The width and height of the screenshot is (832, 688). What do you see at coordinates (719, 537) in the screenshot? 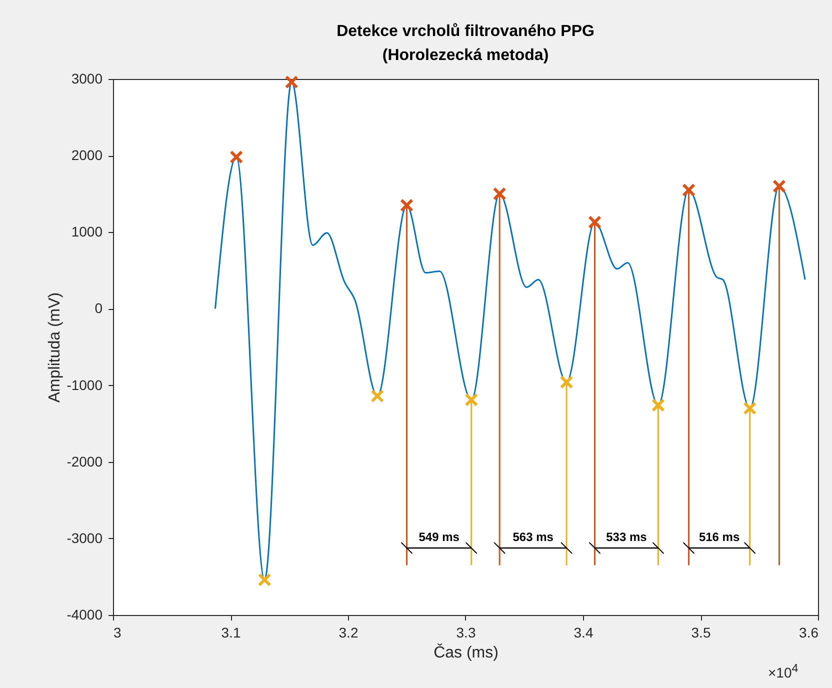
I see `annotation: 516 ms` at bounding box center [719, 537].